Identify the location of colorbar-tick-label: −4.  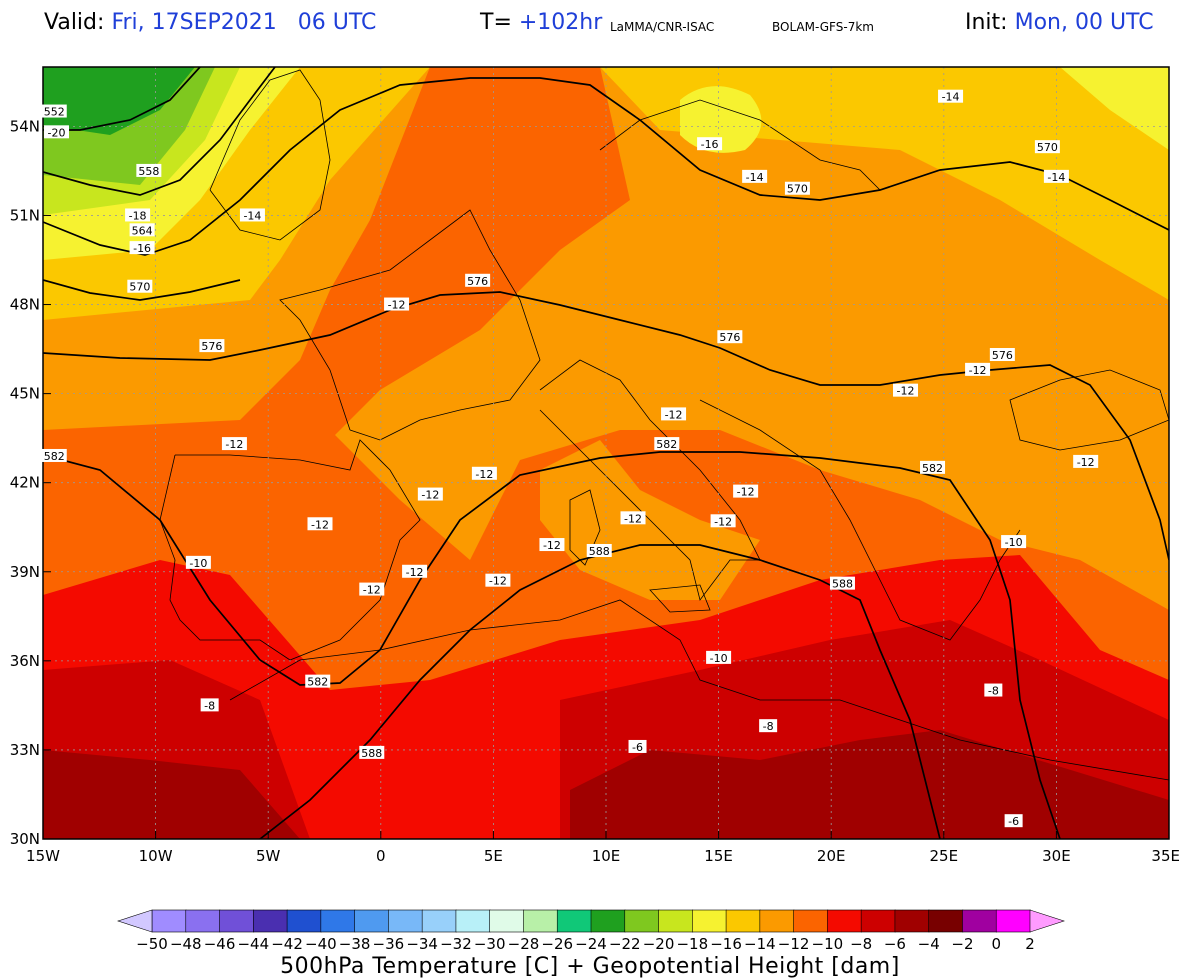
(929, 944).